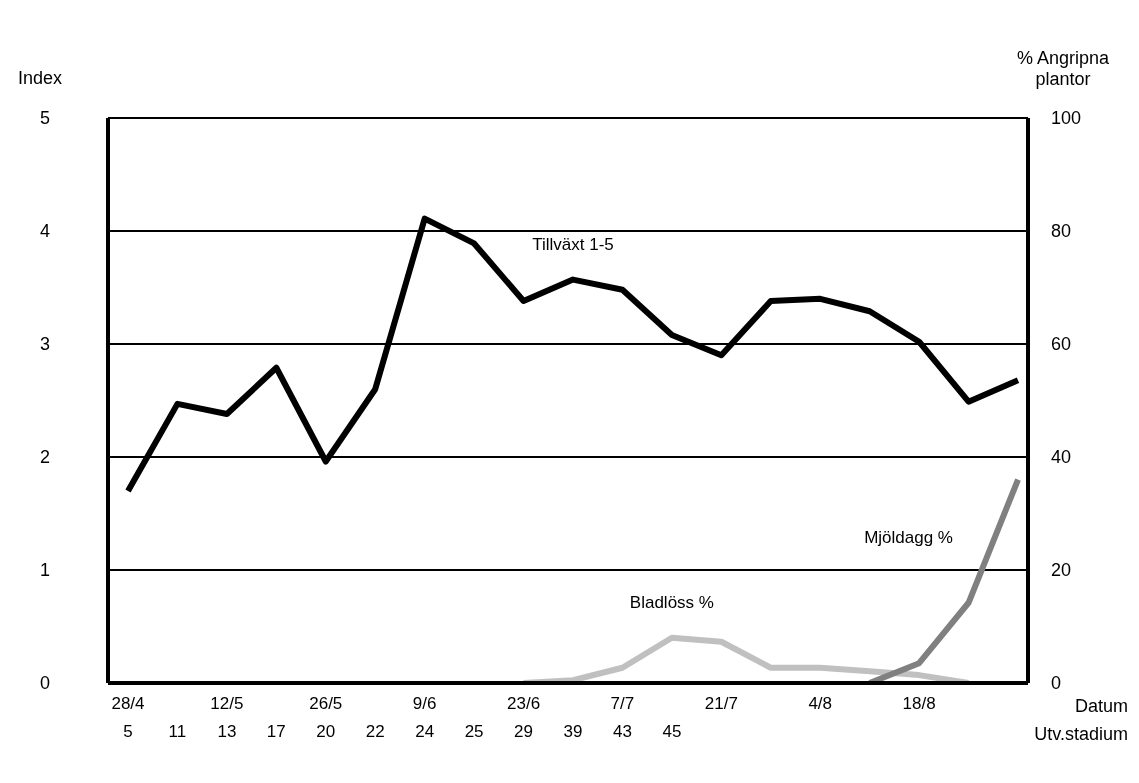 The width and height of the screenshot is (1139, 783). I want to click on x-tick-label: 7/7 43, so click(622, 717).